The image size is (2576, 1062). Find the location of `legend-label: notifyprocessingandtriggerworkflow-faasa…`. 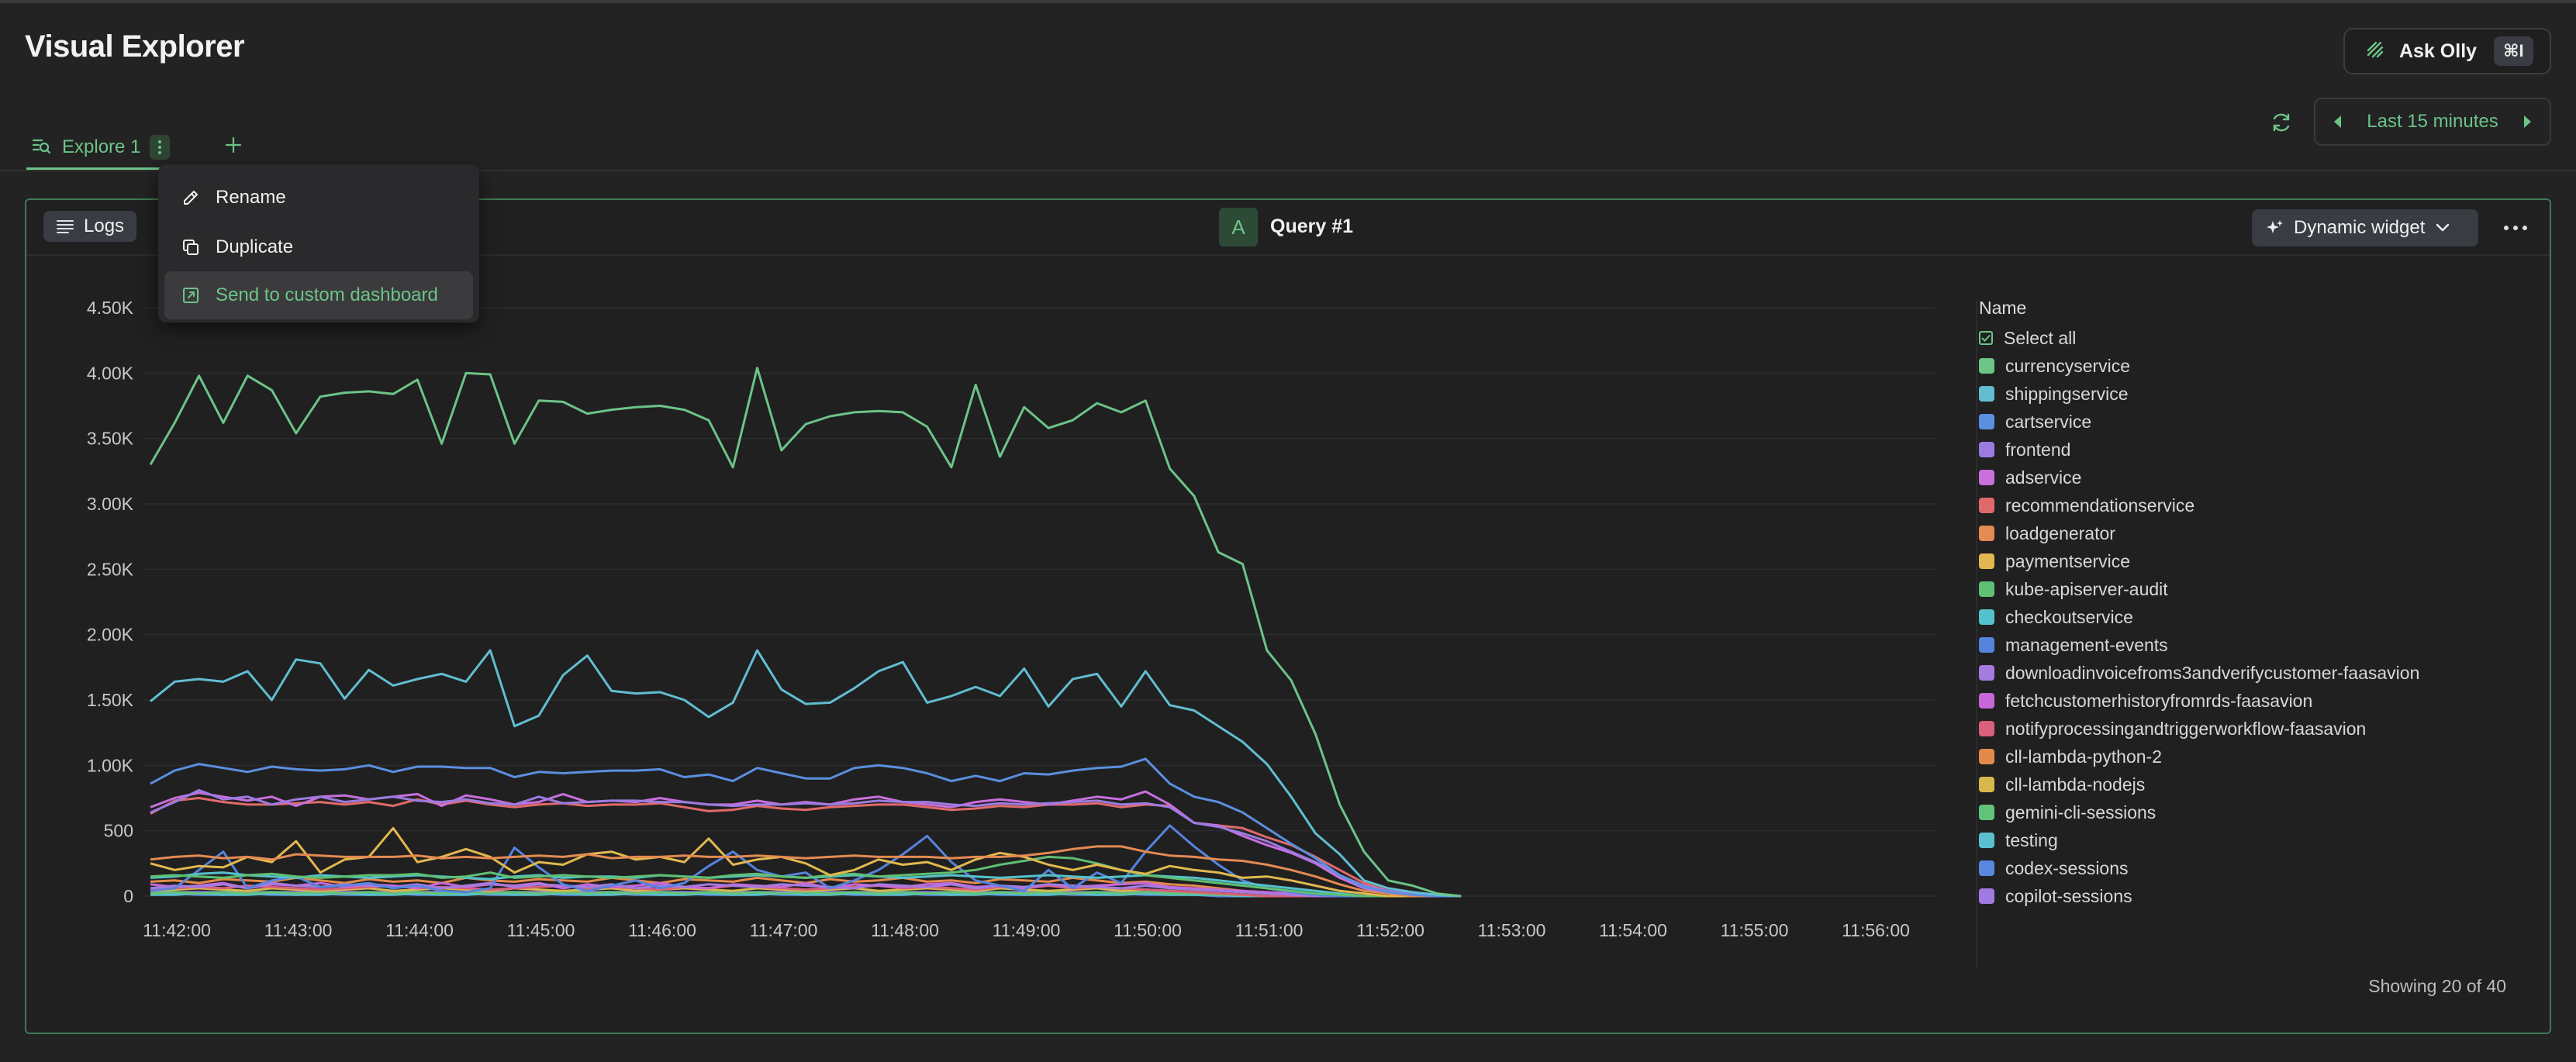

legend-label: notifyprocessingandtriggerworkflow-faasa… is located at coordinates (2186, 728).